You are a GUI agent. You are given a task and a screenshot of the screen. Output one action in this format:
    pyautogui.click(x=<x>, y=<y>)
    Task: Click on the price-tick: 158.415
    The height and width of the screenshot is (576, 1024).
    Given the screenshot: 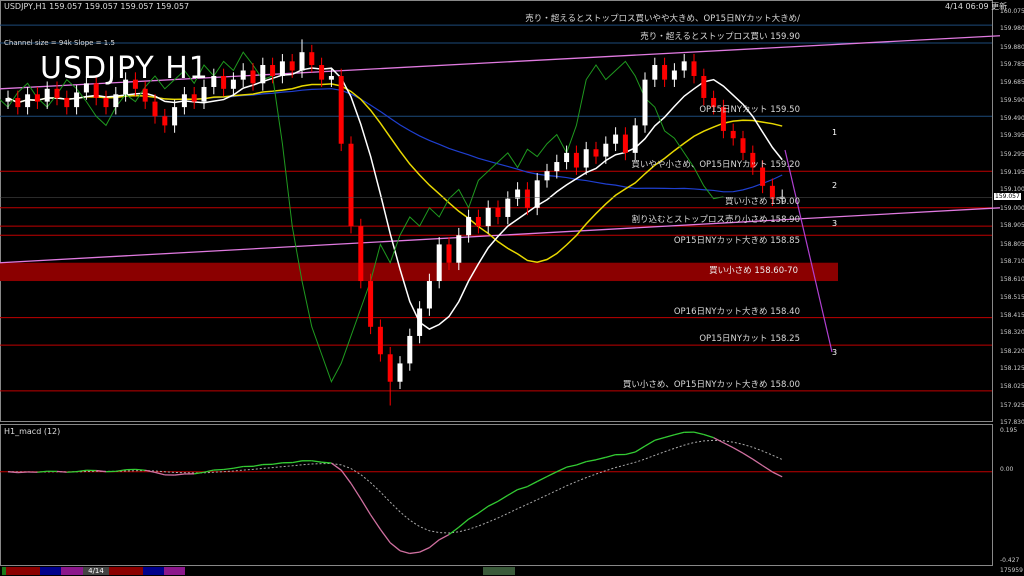 What is the action you would take?
    pyautogui.click(x=1012, y=315)
    